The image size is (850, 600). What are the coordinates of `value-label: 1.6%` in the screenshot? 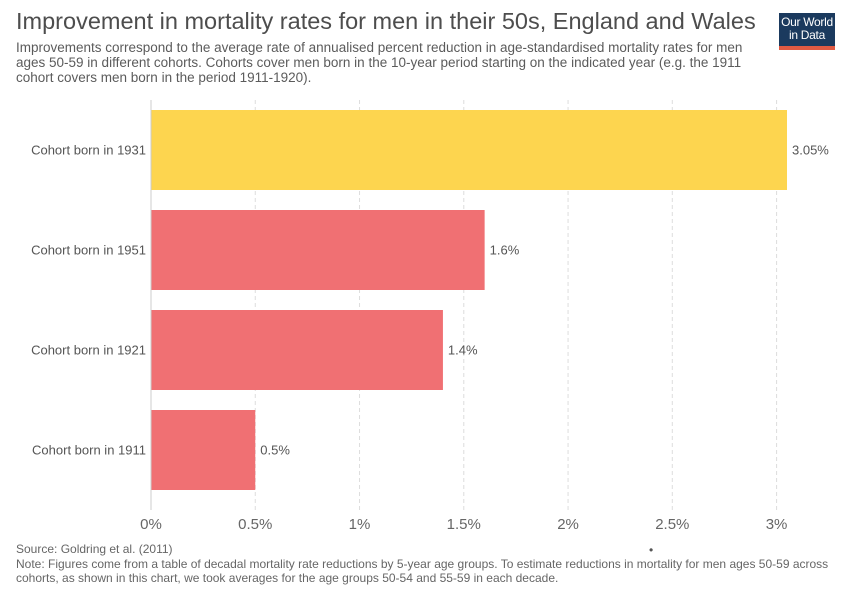 It's located at (505, 250).